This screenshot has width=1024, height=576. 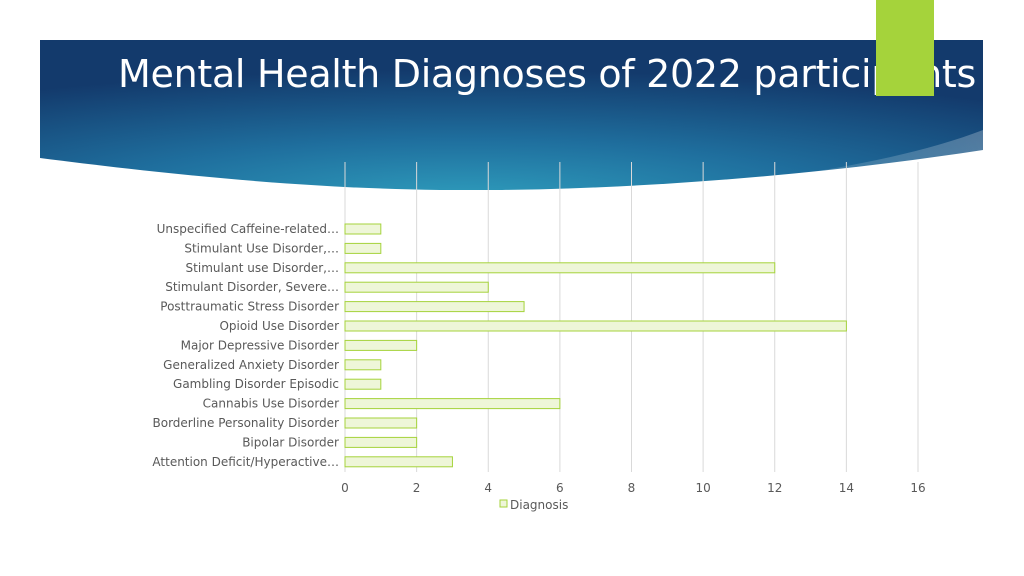 I want to click on category-label: Major Depressive Disorder, so click(x=260, y=345).